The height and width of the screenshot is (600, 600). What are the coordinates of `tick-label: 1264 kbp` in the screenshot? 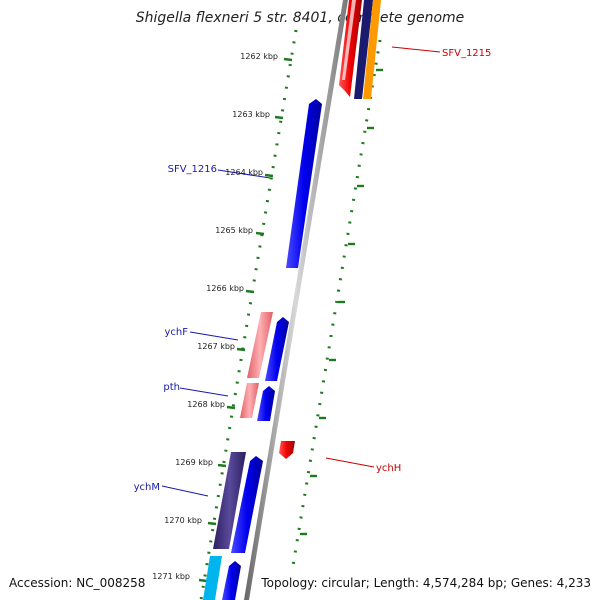 It's located at (244, 172).